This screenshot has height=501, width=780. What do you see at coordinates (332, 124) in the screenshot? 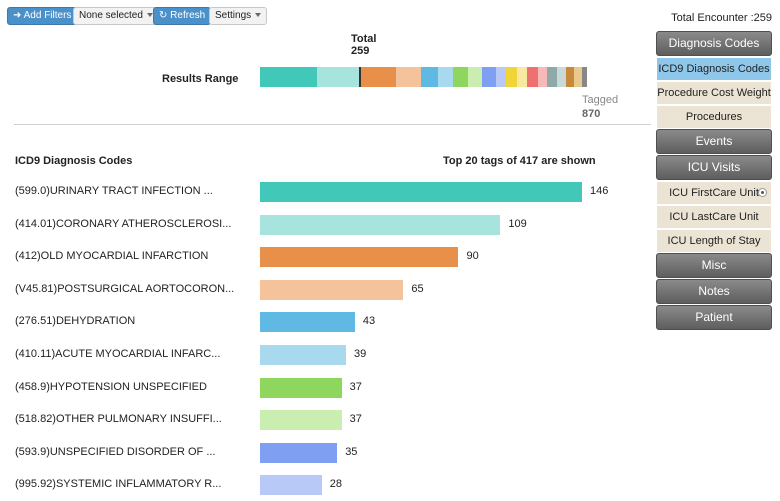
I see `divider` at bounding box center [332, 124].